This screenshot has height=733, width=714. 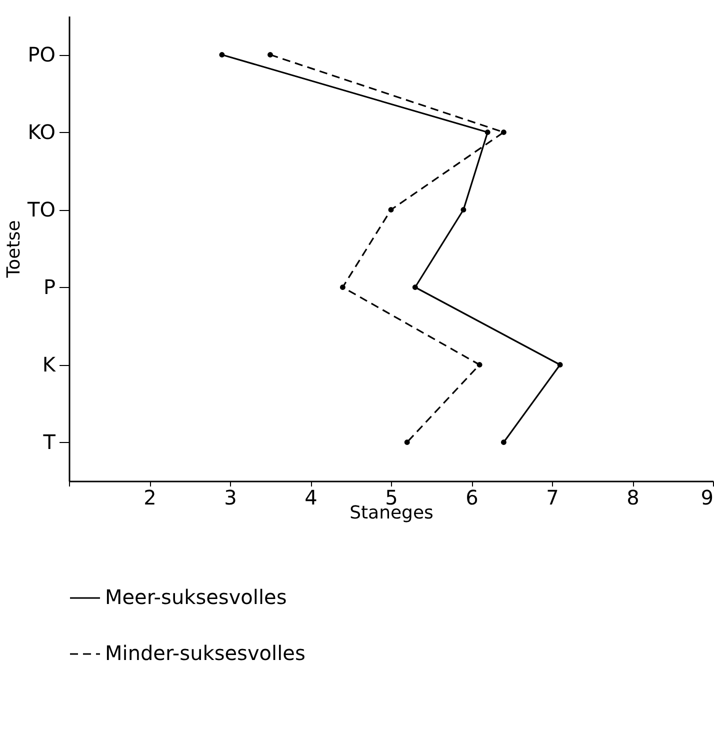 I want to click on legend-label: Minder-suksesvolles, so click(x=205, y=653).